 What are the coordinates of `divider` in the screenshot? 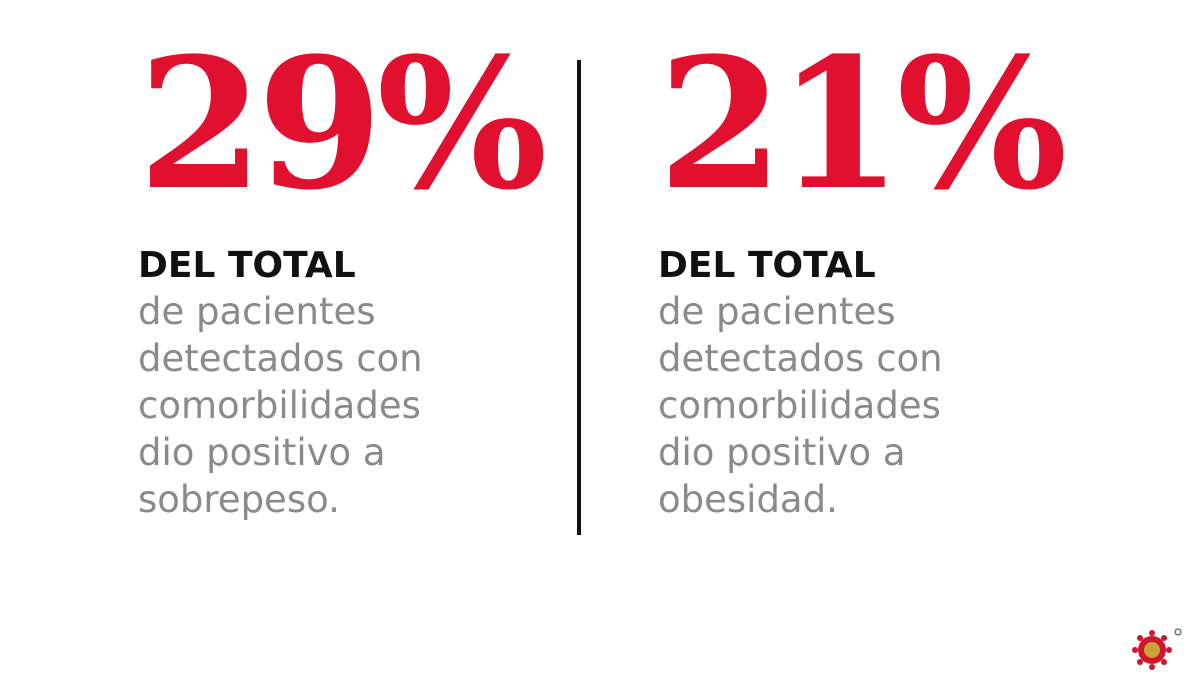 It's located at (579, 297).